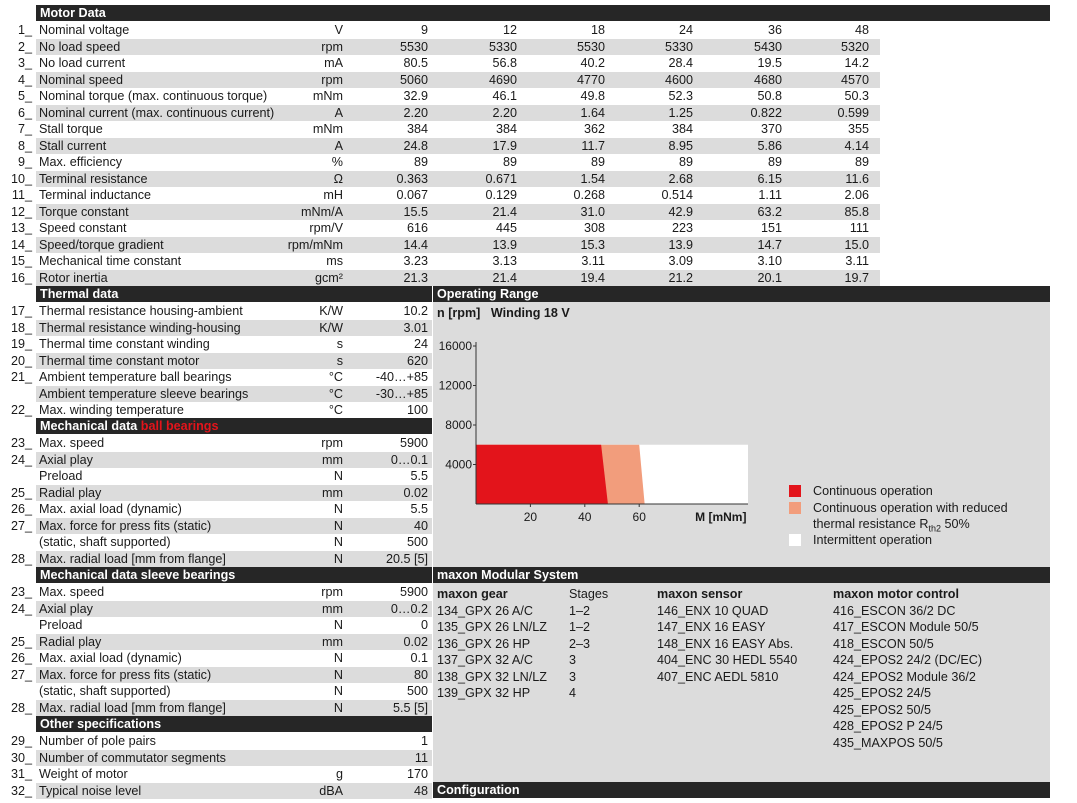  I want to click on legend-continuous-swatch, so click(795, 491).